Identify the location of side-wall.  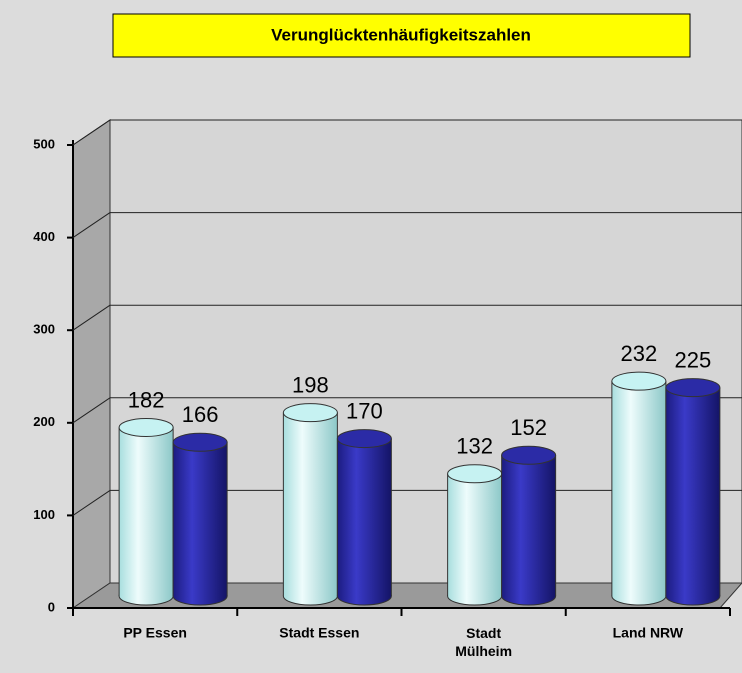
(91, 364).